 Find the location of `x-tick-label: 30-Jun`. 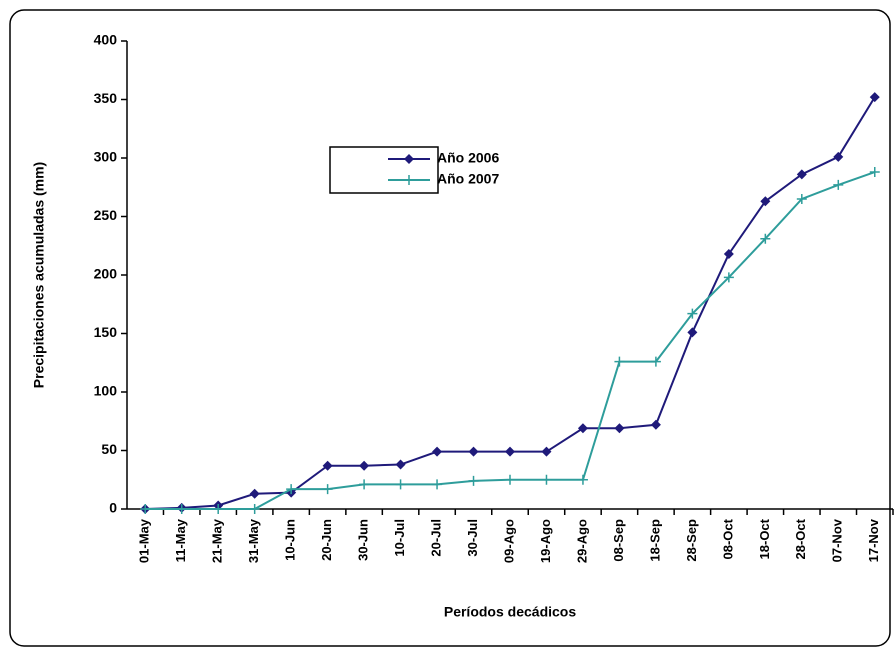

x-tick-label: 30-Jun is located at coordinates (363, 540).